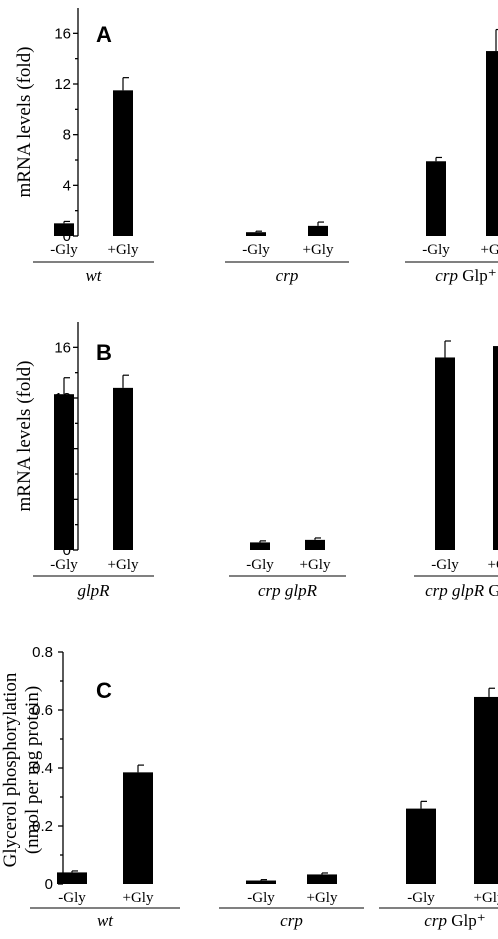 The height and width of the screenshot is (939, 498). Describe the element at coordinates (93, 487) in the screenshot. I see `bar-group: -Gly +Gly glpR` at that location.